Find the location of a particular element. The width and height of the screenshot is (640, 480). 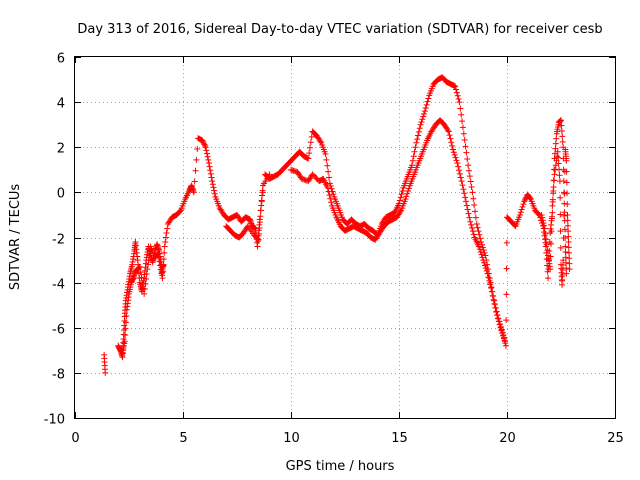

y-tick-label: 2 is located at coordinates (61, 149).